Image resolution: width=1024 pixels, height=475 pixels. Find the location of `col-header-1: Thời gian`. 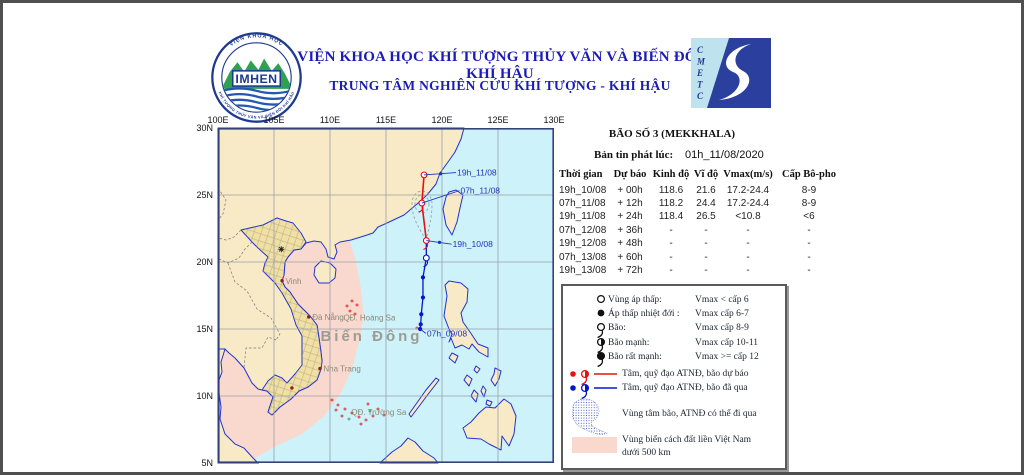

col-header-1: Thời gian is located at coordinates (581, 174).